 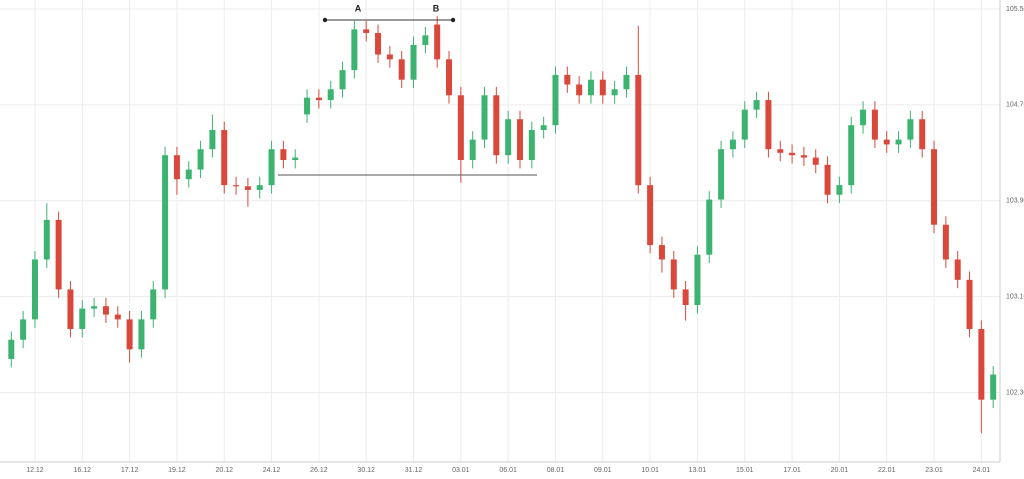 What do you see at coordinates (366, 470) in the screenshot?
I see `x-tick-label: 30.12` at bounding box center [366, 470].